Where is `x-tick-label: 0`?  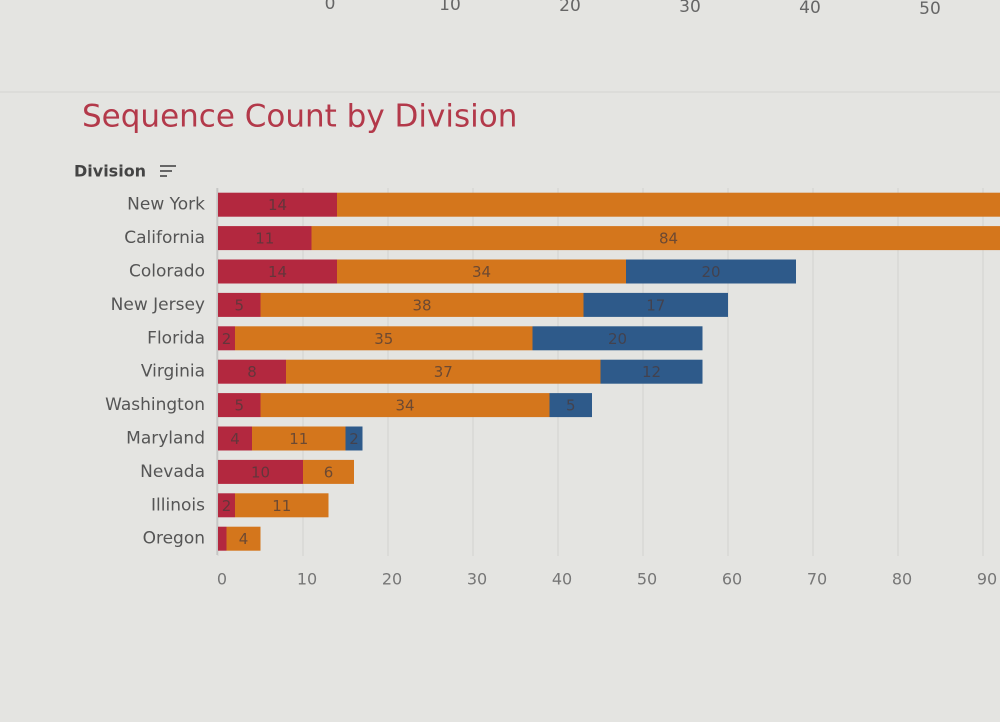 x-tick-label: 0 is located at coordinates (222, 579).